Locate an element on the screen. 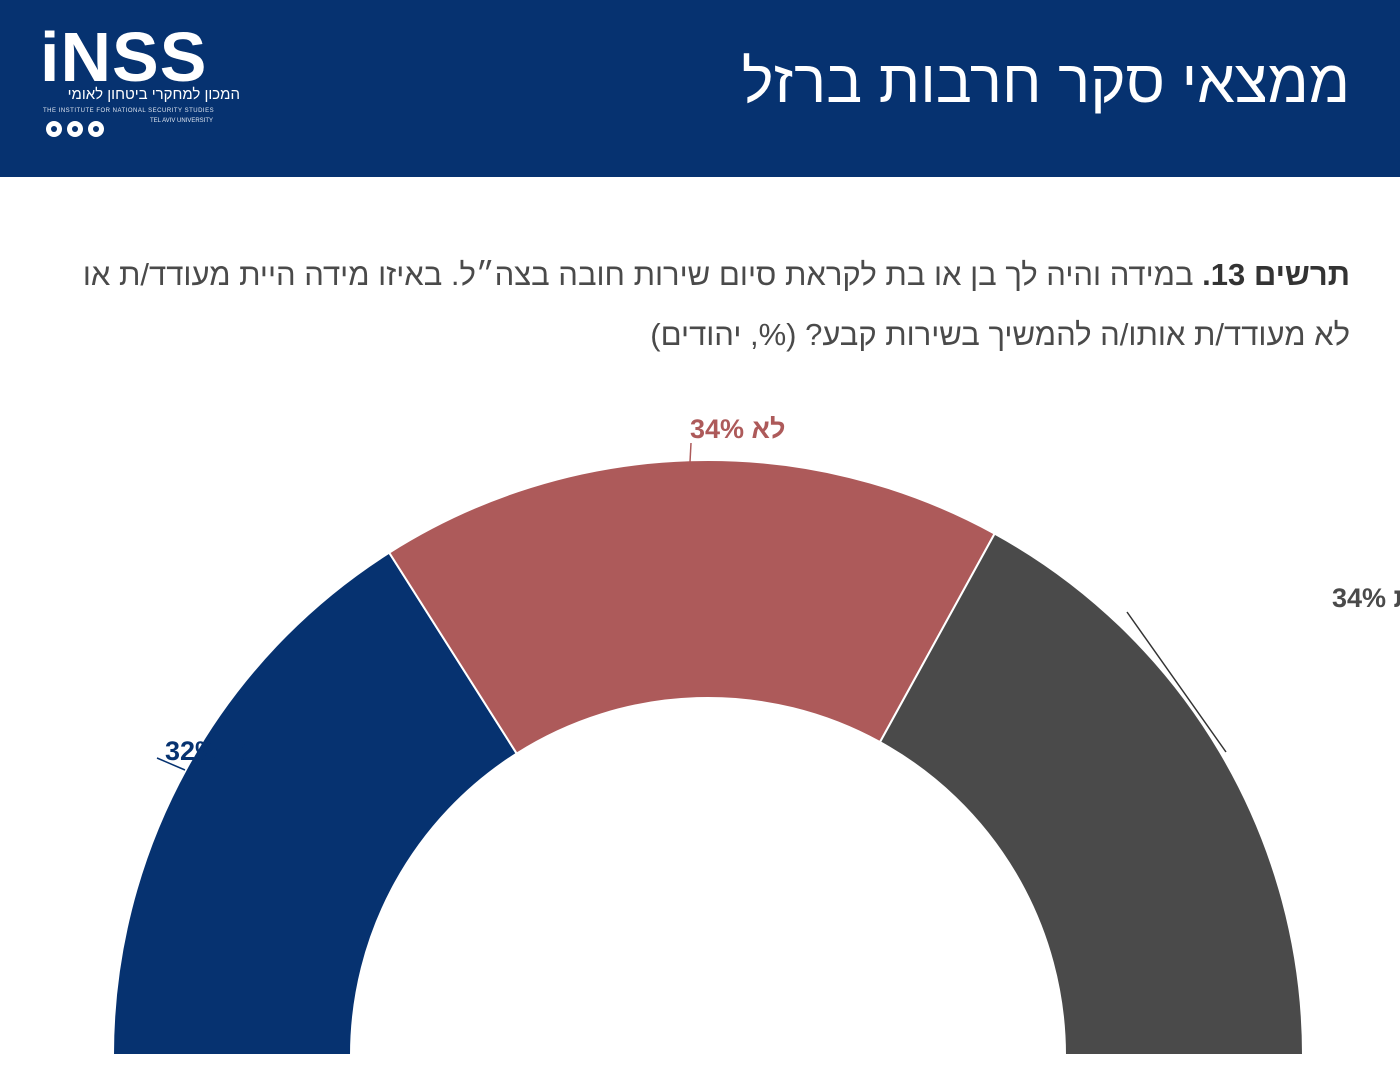  logo-wordmark: iNSS is located at coordinates (124, 57).